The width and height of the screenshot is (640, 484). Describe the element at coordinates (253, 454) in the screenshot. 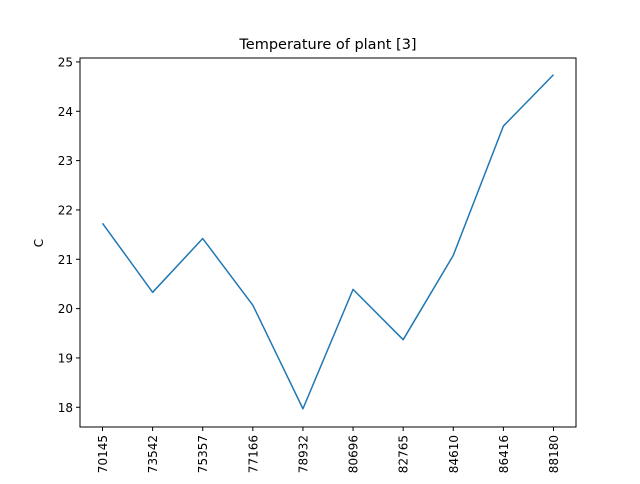

I see `x-tick-label: 77166` at that location.